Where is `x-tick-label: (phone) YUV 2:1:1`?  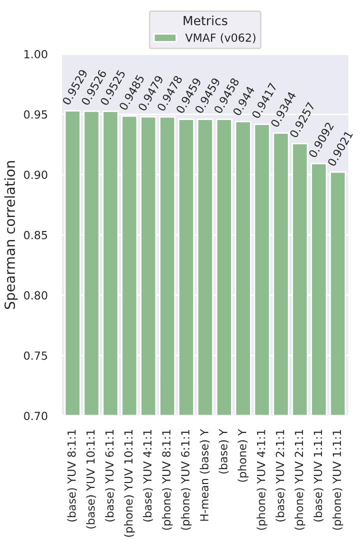
x-tick-label: (phone) YUV 2:1:1 is located at coordinates (300, 480).